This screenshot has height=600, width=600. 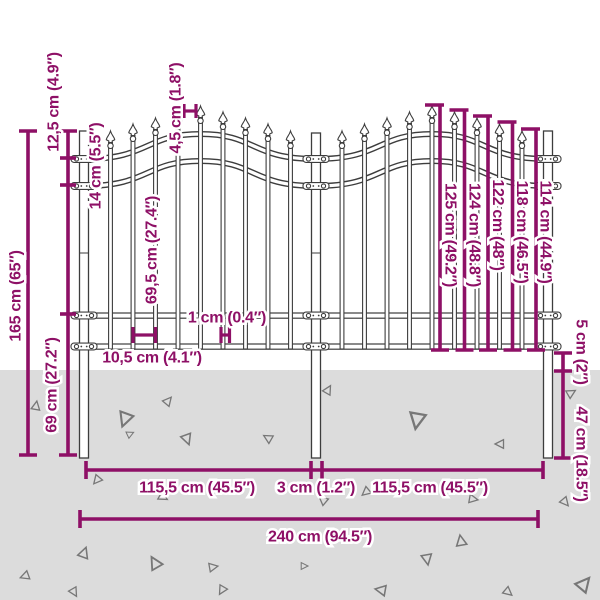 What do you see at coordinates (474, 235) in the screenshot?
I see `label-picket-height-124: 124 cm (48.8″)` at bounding box center [474, 235].